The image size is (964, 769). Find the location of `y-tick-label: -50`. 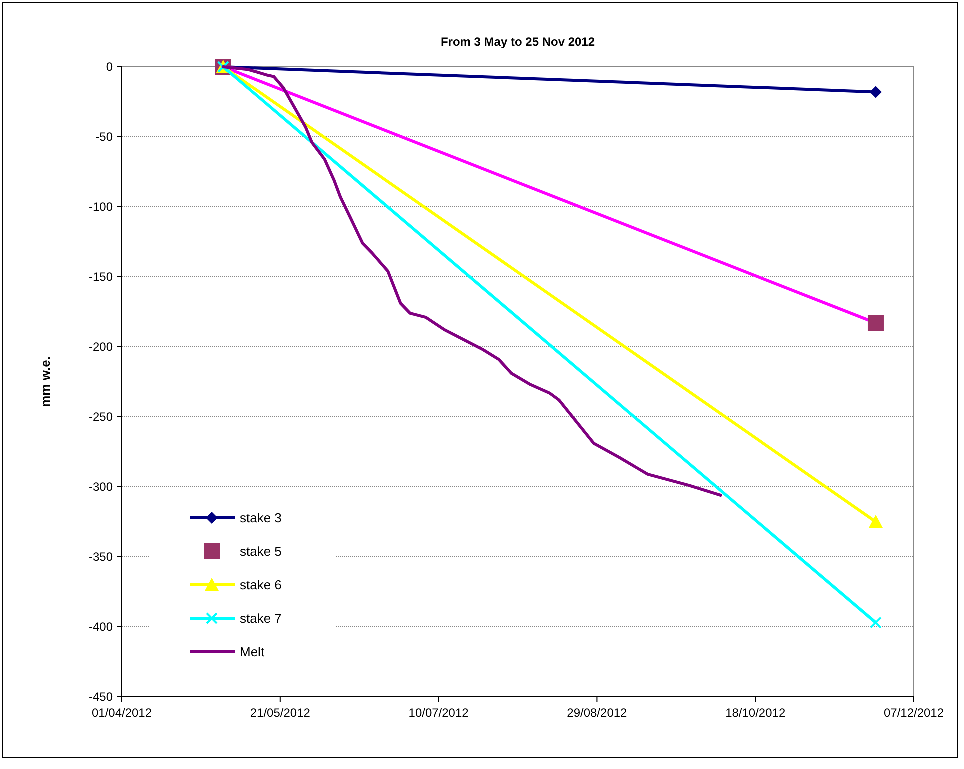

y-tick-label: -50 is located at coordinates (105, 137).